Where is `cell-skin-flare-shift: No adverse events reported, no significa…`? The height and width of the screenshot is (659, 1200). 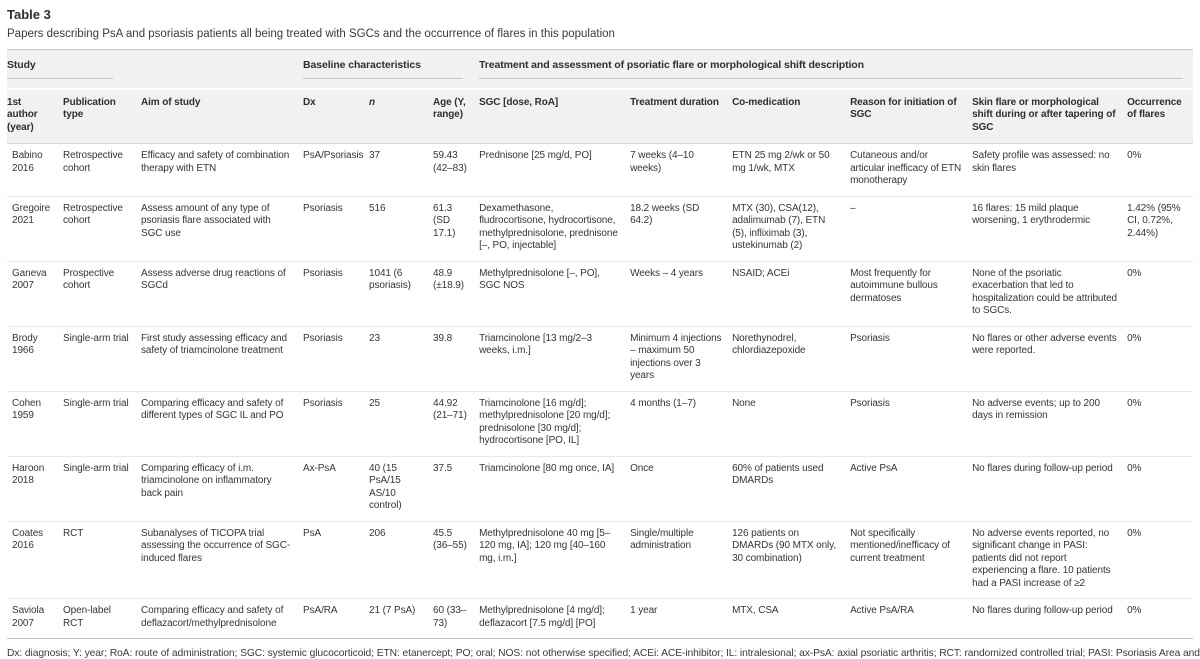
cell-skin-flare-shift: No adverse events reported, no significa… is located at coordinates (1050, 559).